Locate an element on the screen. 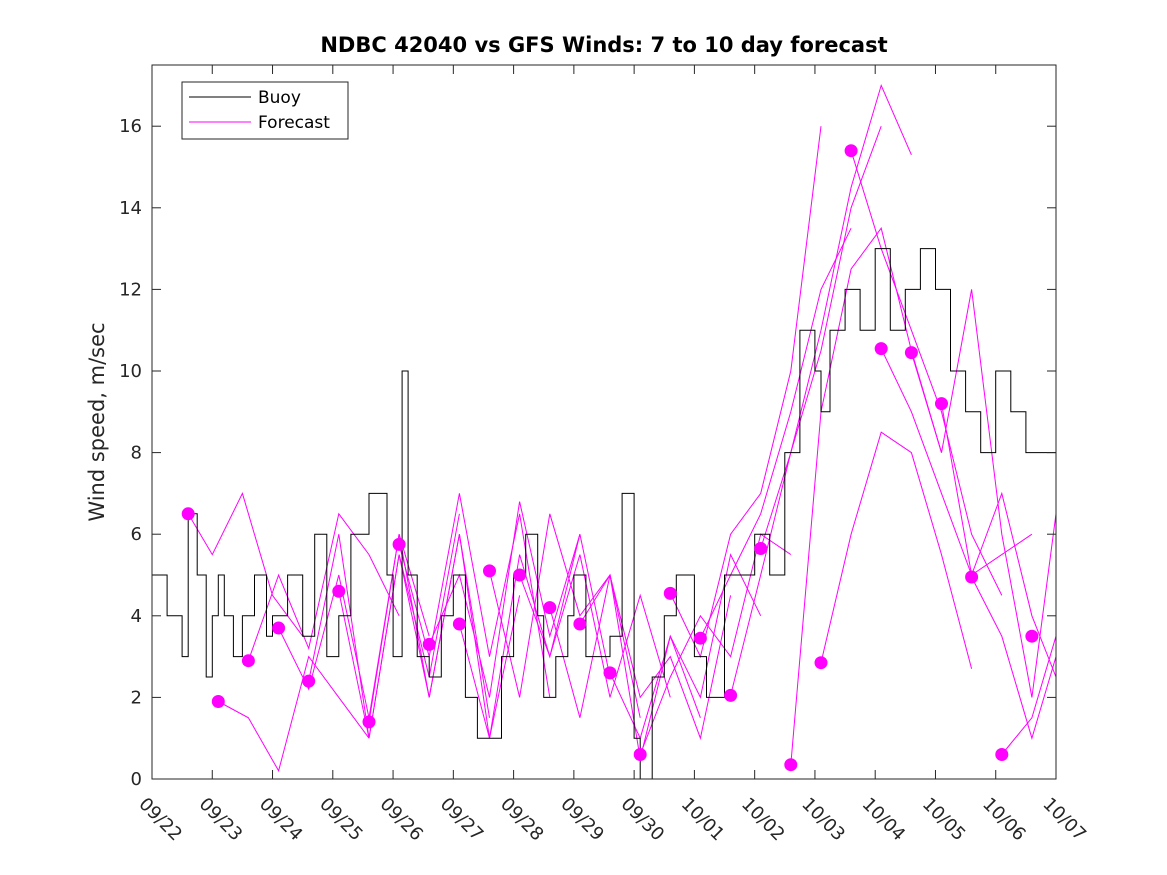 The height and width of the screenshot is (875, 1167). legend-forecast-label: Forecast is located at coordinates (294, 123).